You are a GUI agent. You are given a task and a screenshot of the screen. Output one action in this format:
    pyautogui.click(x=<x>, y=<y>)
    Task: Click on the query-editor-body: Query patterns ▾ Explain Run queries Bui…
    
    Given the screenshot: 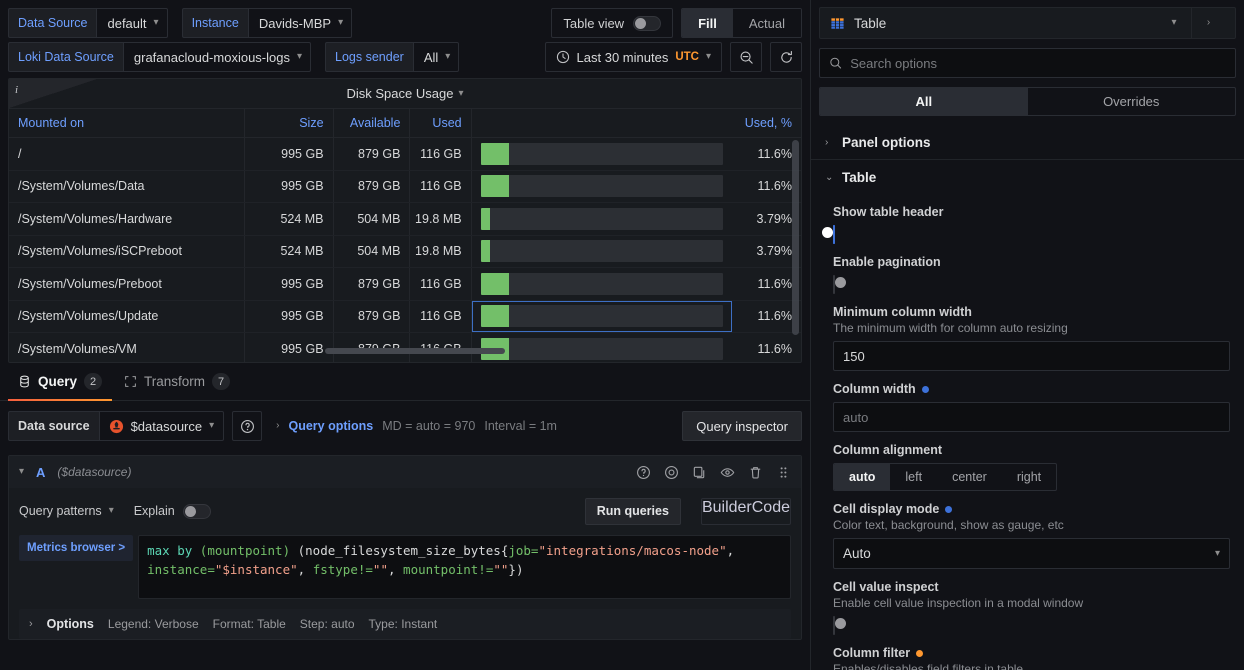 What is the action you would take?
    pyautogui.click(x=405, y=563)
    